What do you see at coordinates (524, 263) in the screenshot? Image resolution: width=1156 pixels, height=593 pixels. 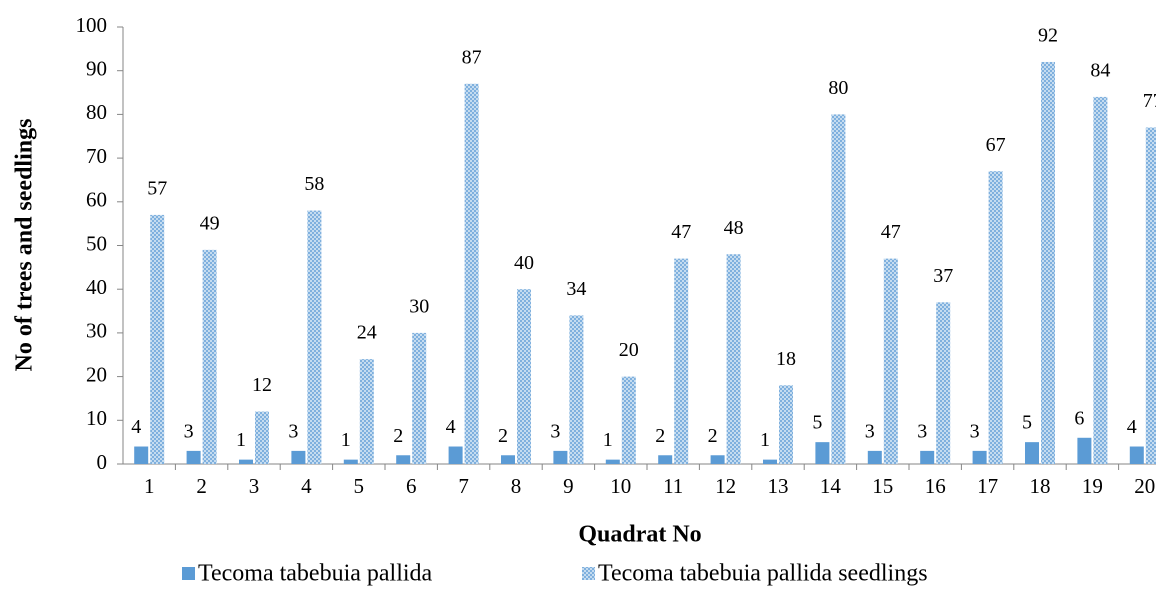 I see `data-label: 40` at bounding box center [524, 263].